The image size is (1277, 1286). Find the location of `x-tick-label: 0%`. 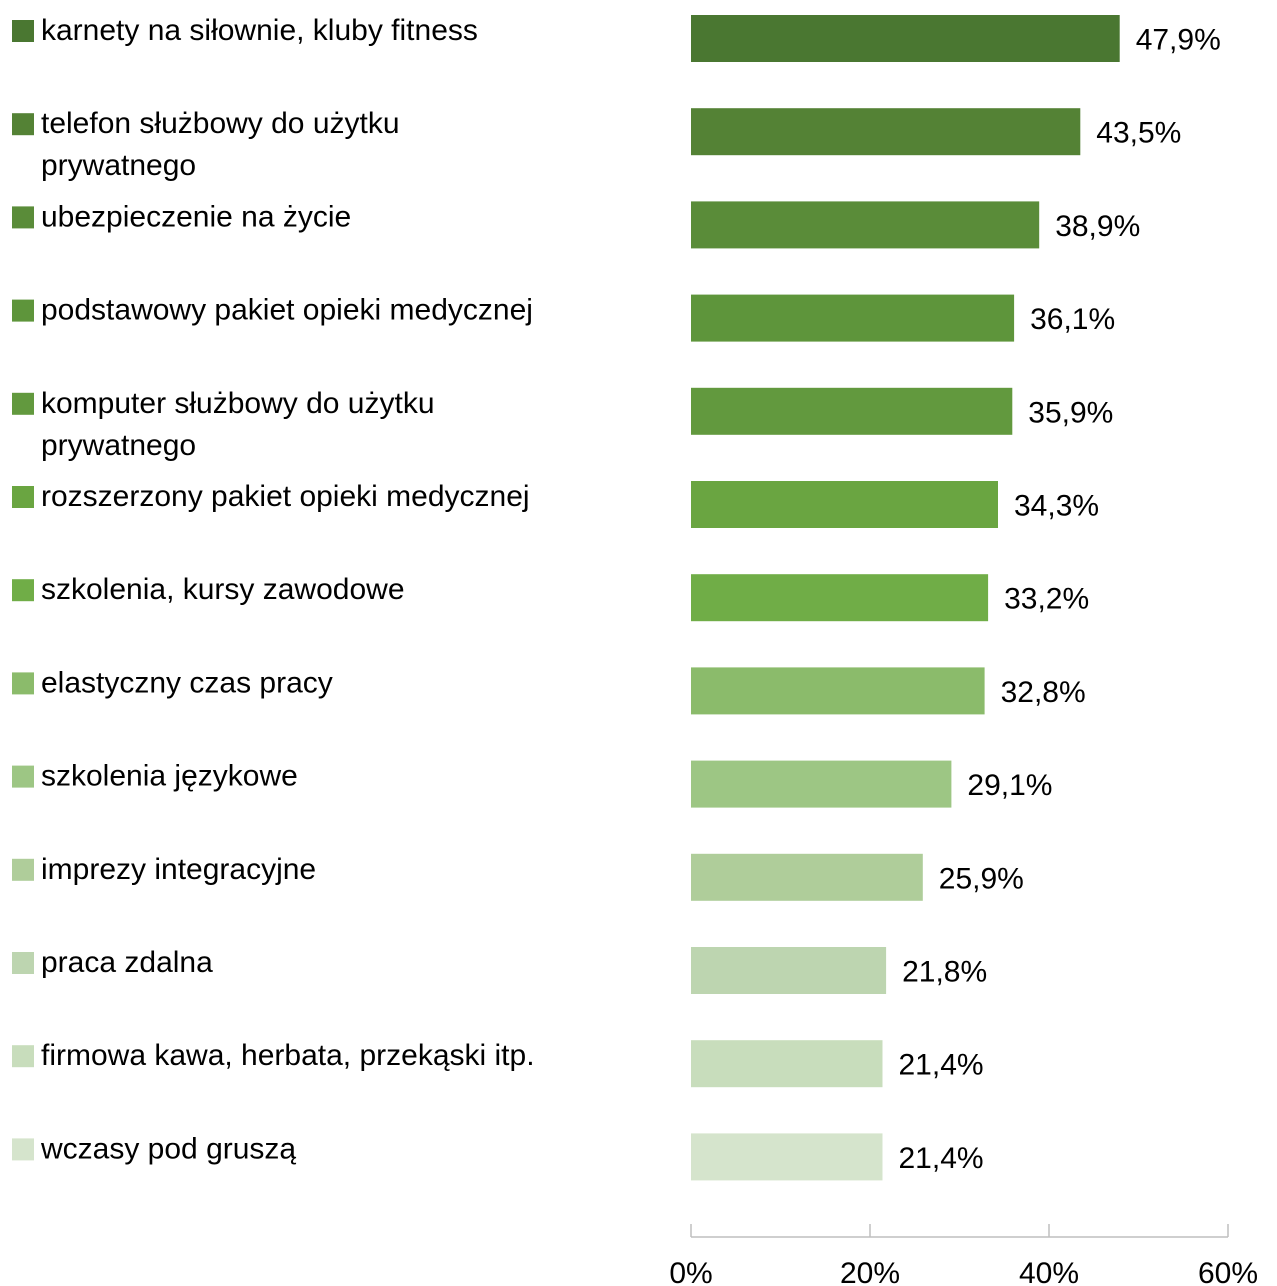

x-tick-label: 0% is located at coordinates (690, 1271).